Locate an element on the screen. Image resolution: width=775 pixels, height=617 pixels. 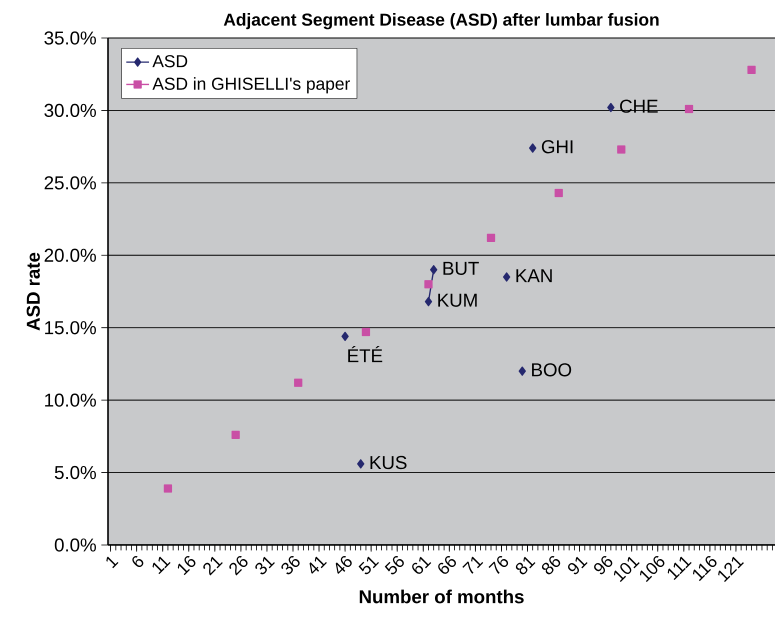
y-axis-title: ASD rate is located at coordinates (33, 291).